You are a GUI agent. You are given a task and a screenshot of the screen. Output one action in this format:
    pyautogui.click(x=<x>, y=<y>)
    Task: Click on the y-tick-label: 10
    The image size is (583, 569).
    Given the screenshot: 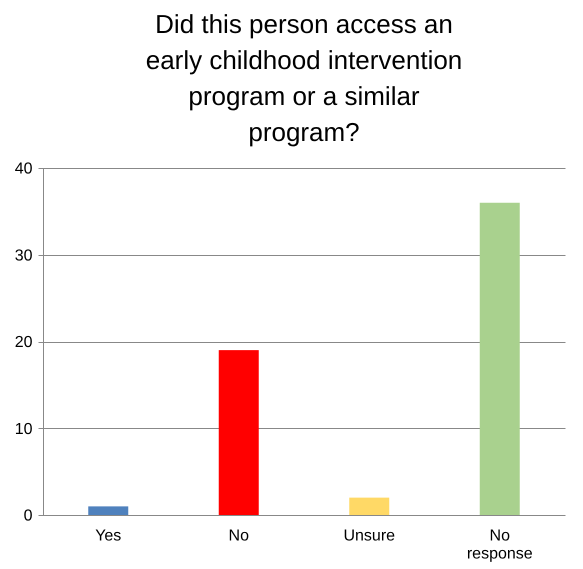 What is the action you would take?
    pyautogui.click(x=23, y=429)
    